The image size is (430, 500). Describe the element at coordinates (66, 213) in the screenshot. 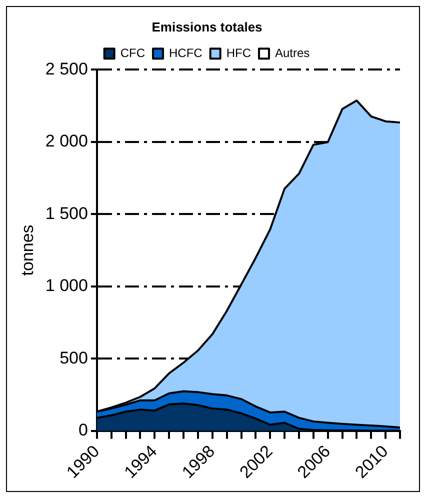

I see `y-tick-label: 1 500` at that location.